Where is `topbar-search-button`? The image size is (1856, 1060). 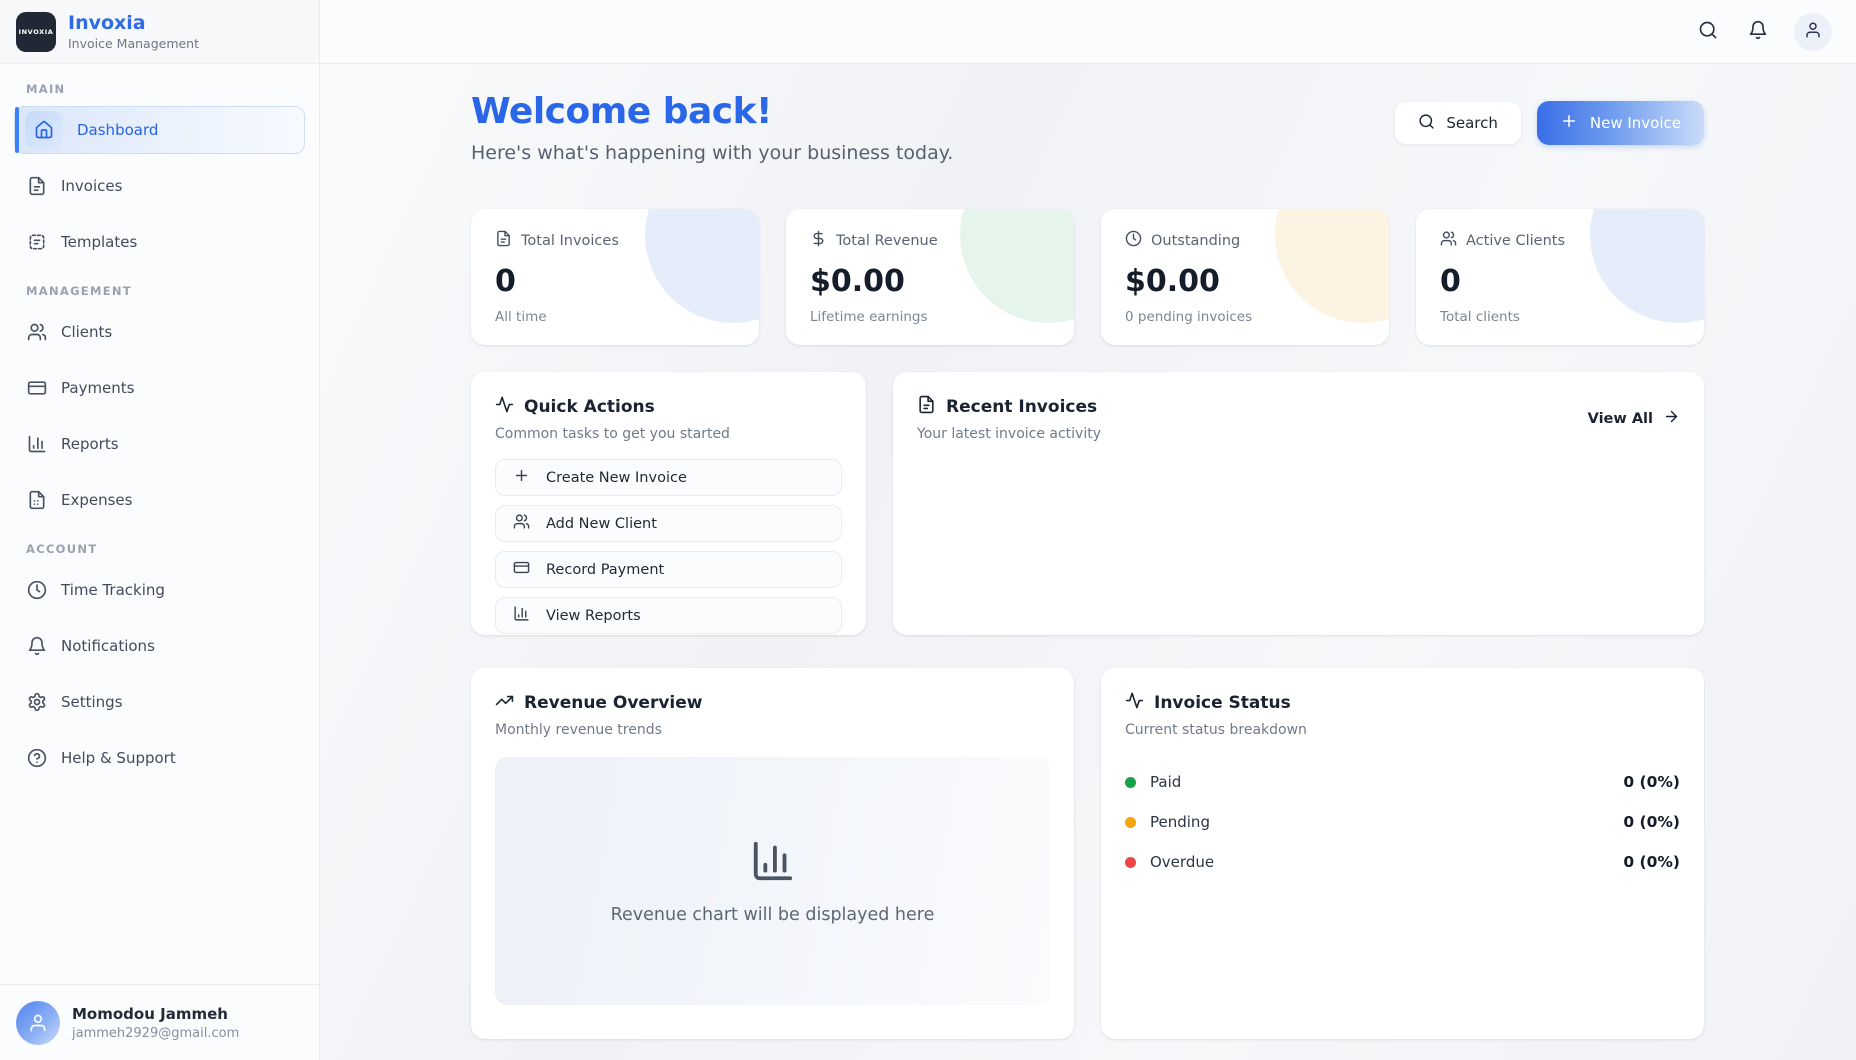
topbar-search-button is located at coordinates (1708, 32).